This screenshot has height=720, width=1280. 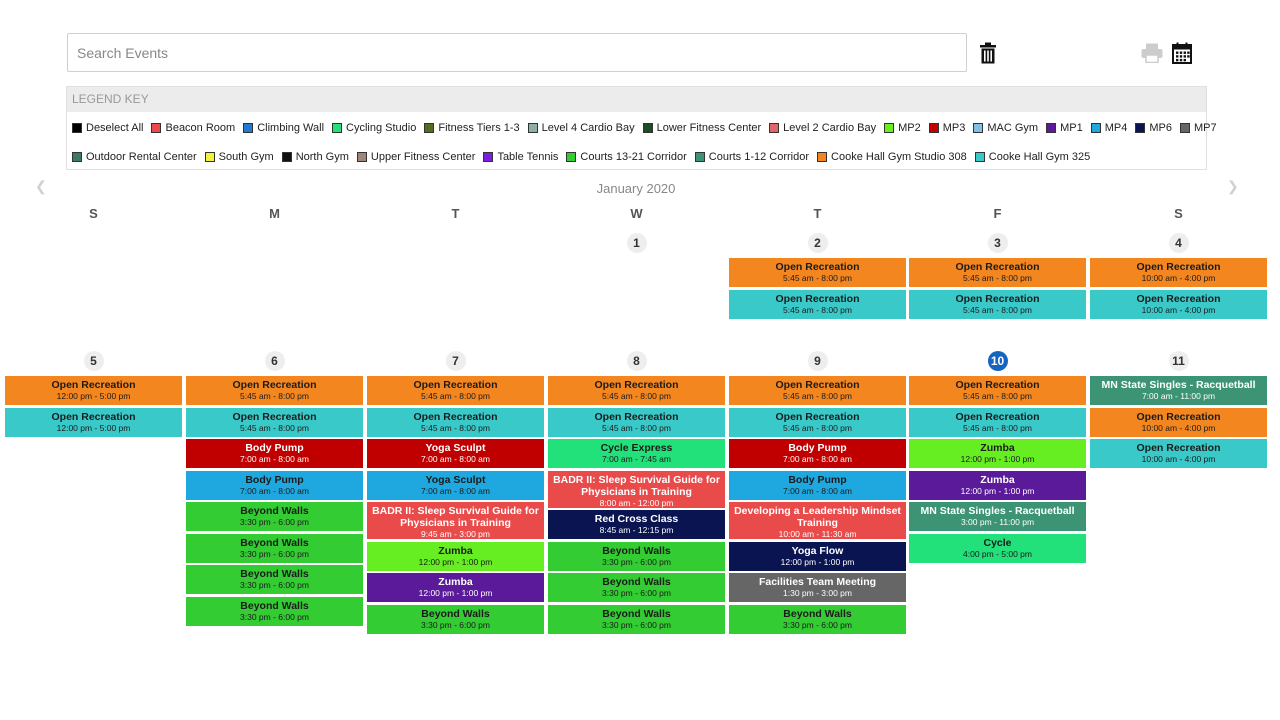 I want to click on chevron-right-icon: ❯, so click(x=1233, y=186).